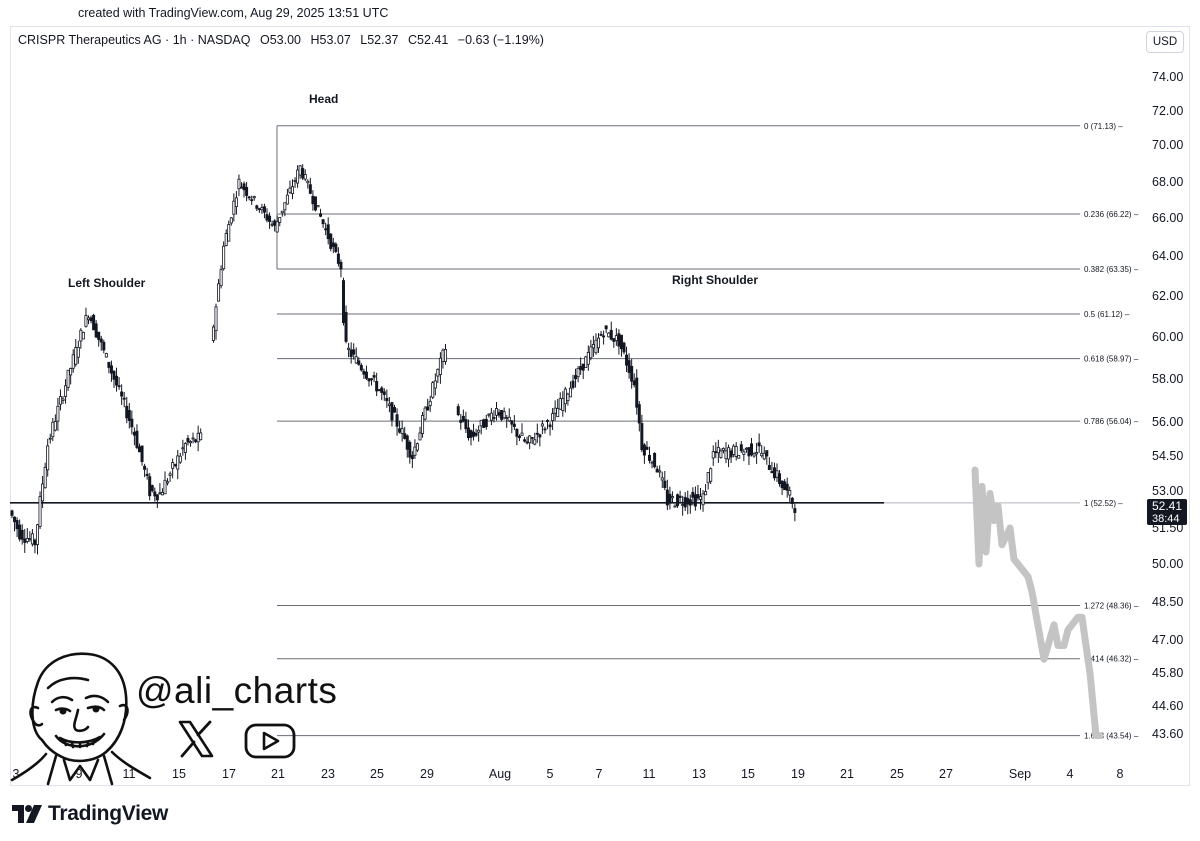  What do you see at coordinates (568, 774) in the screenshot?
I see `time-axis: 3 9 11 15 17 21 23 25 29 Aug 5 7 11 13 15 19 21 25 27 Sep 4 8` at bounding box center [568, 774].